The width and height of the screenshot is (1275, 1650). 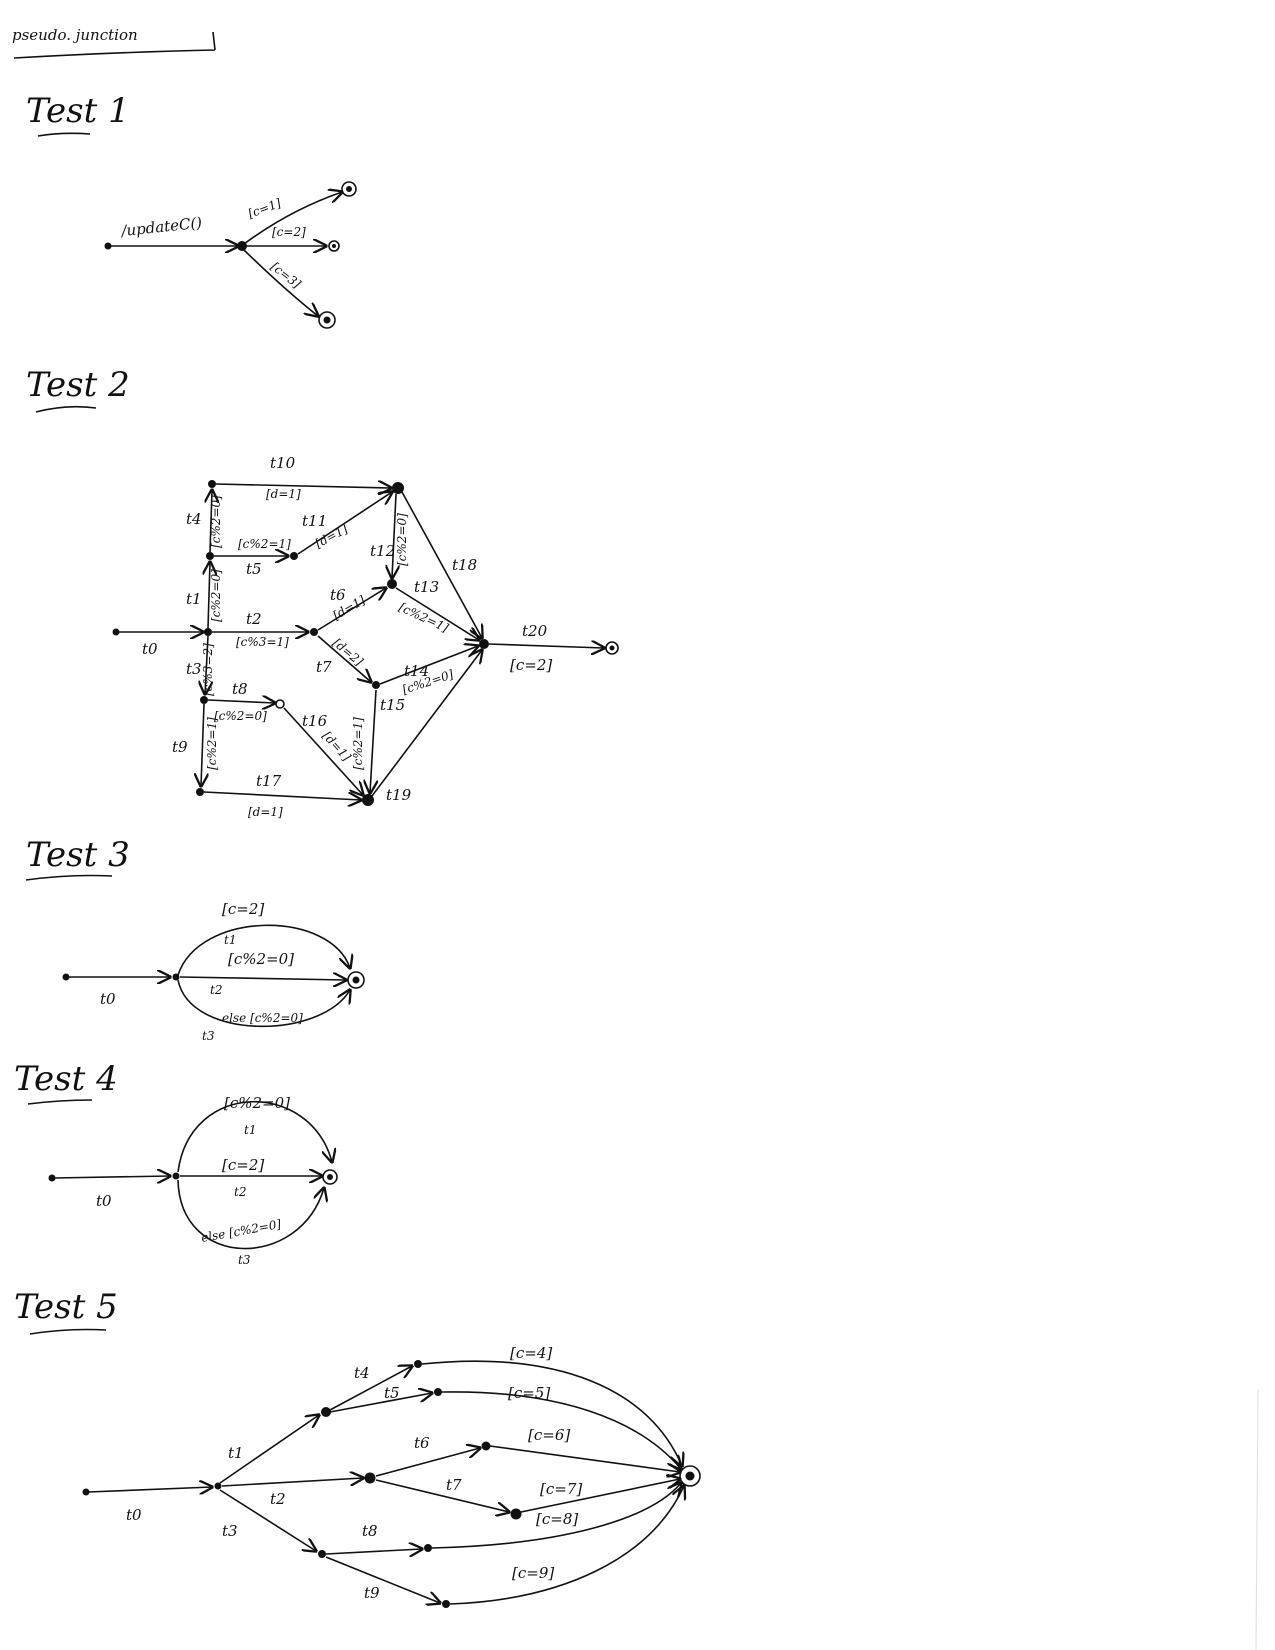 I want to click on node-n8, so click(x=516, y=1514).